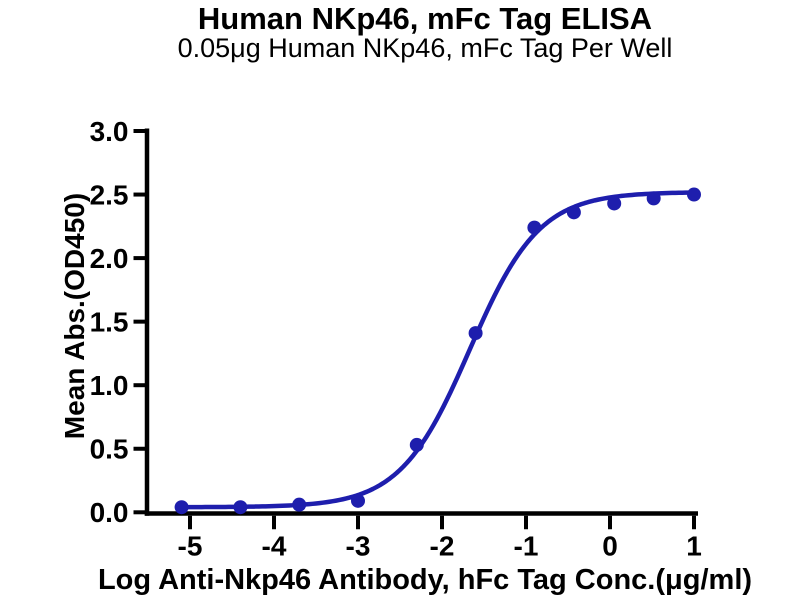  What do you see at coordinates (109, 512) in the screenshot?
I see `y-tick-label: 0.0` at bounding box center [109, 512].